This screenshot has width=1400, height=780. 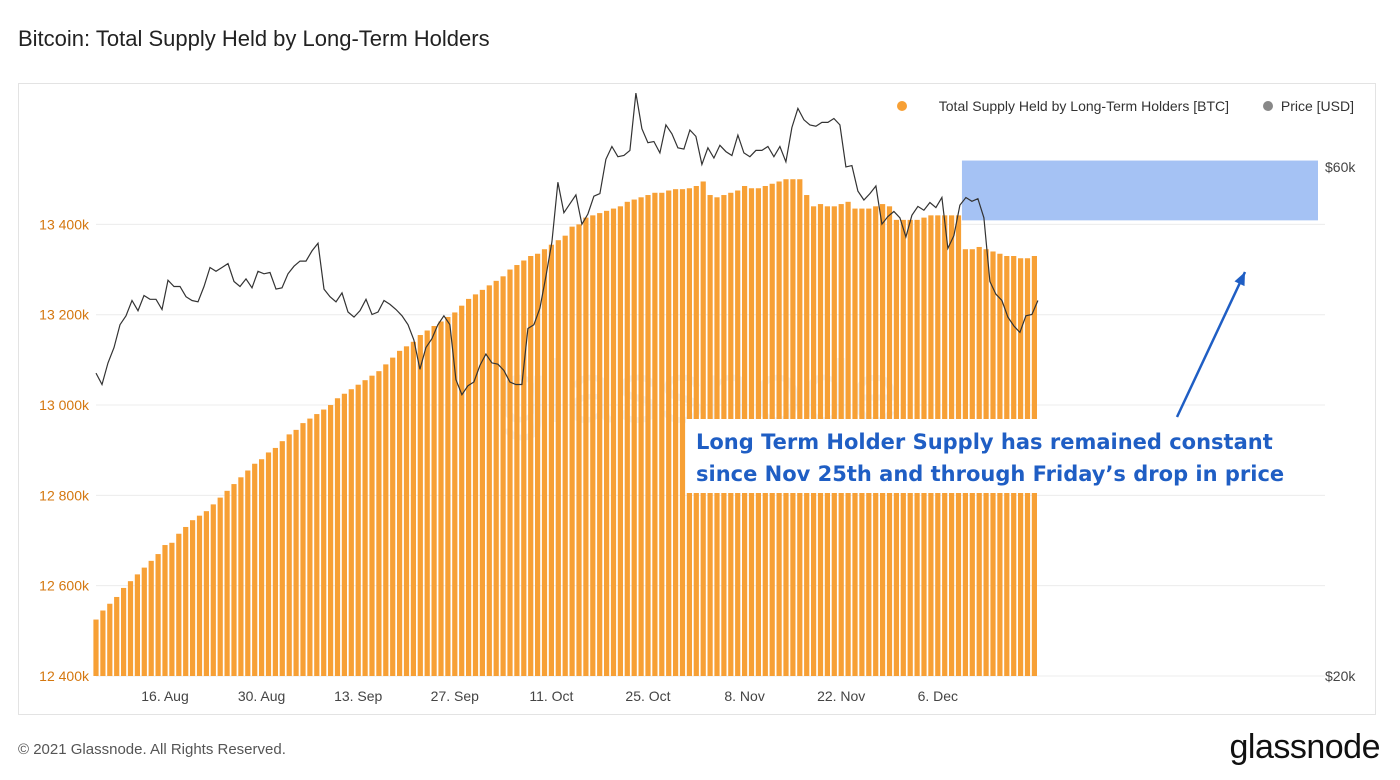 I want to click on x-tick-label: 13. Sep, so click(x=358, y=696).